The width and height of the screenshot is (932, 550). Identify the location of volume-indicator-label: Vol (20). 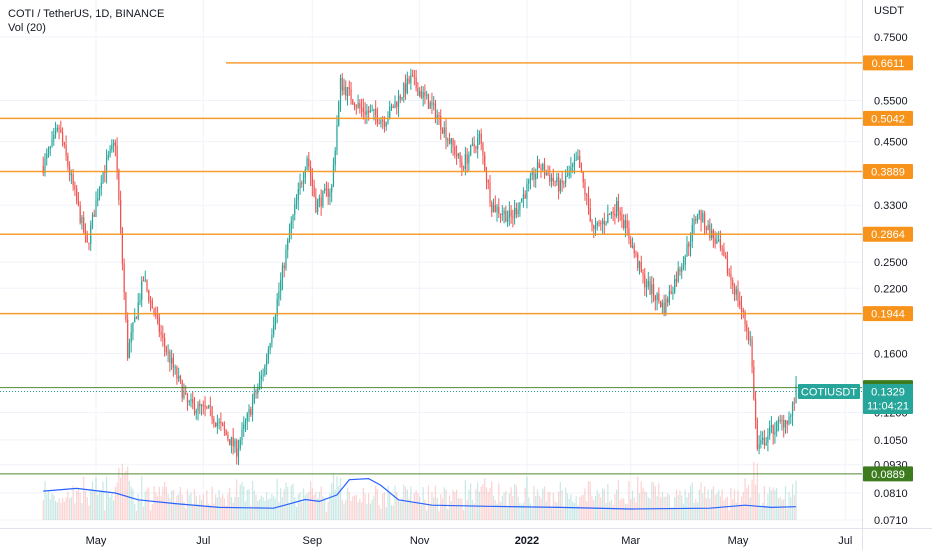
(27, 28).